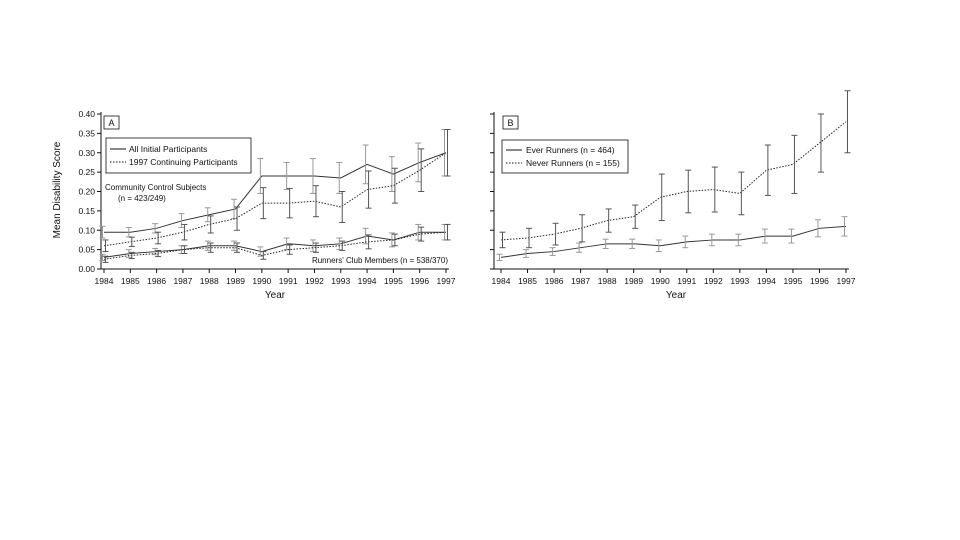 The width and height of the screenshot is (960, 540). I want to click on runners-group-annotation: Runners' Club Members (n = 538/370), so click(380, 260).